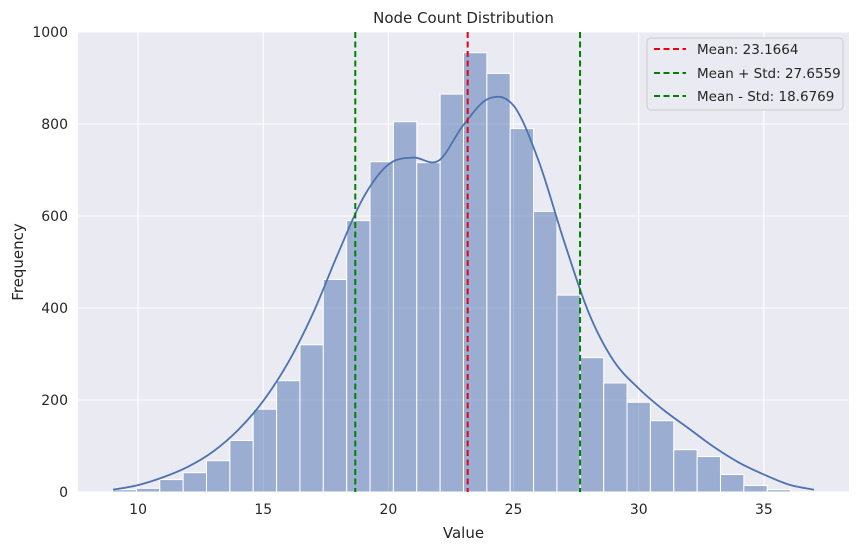 The image size is (862, 550). I want to click on x-tick-label: 10, so click(138, 510).